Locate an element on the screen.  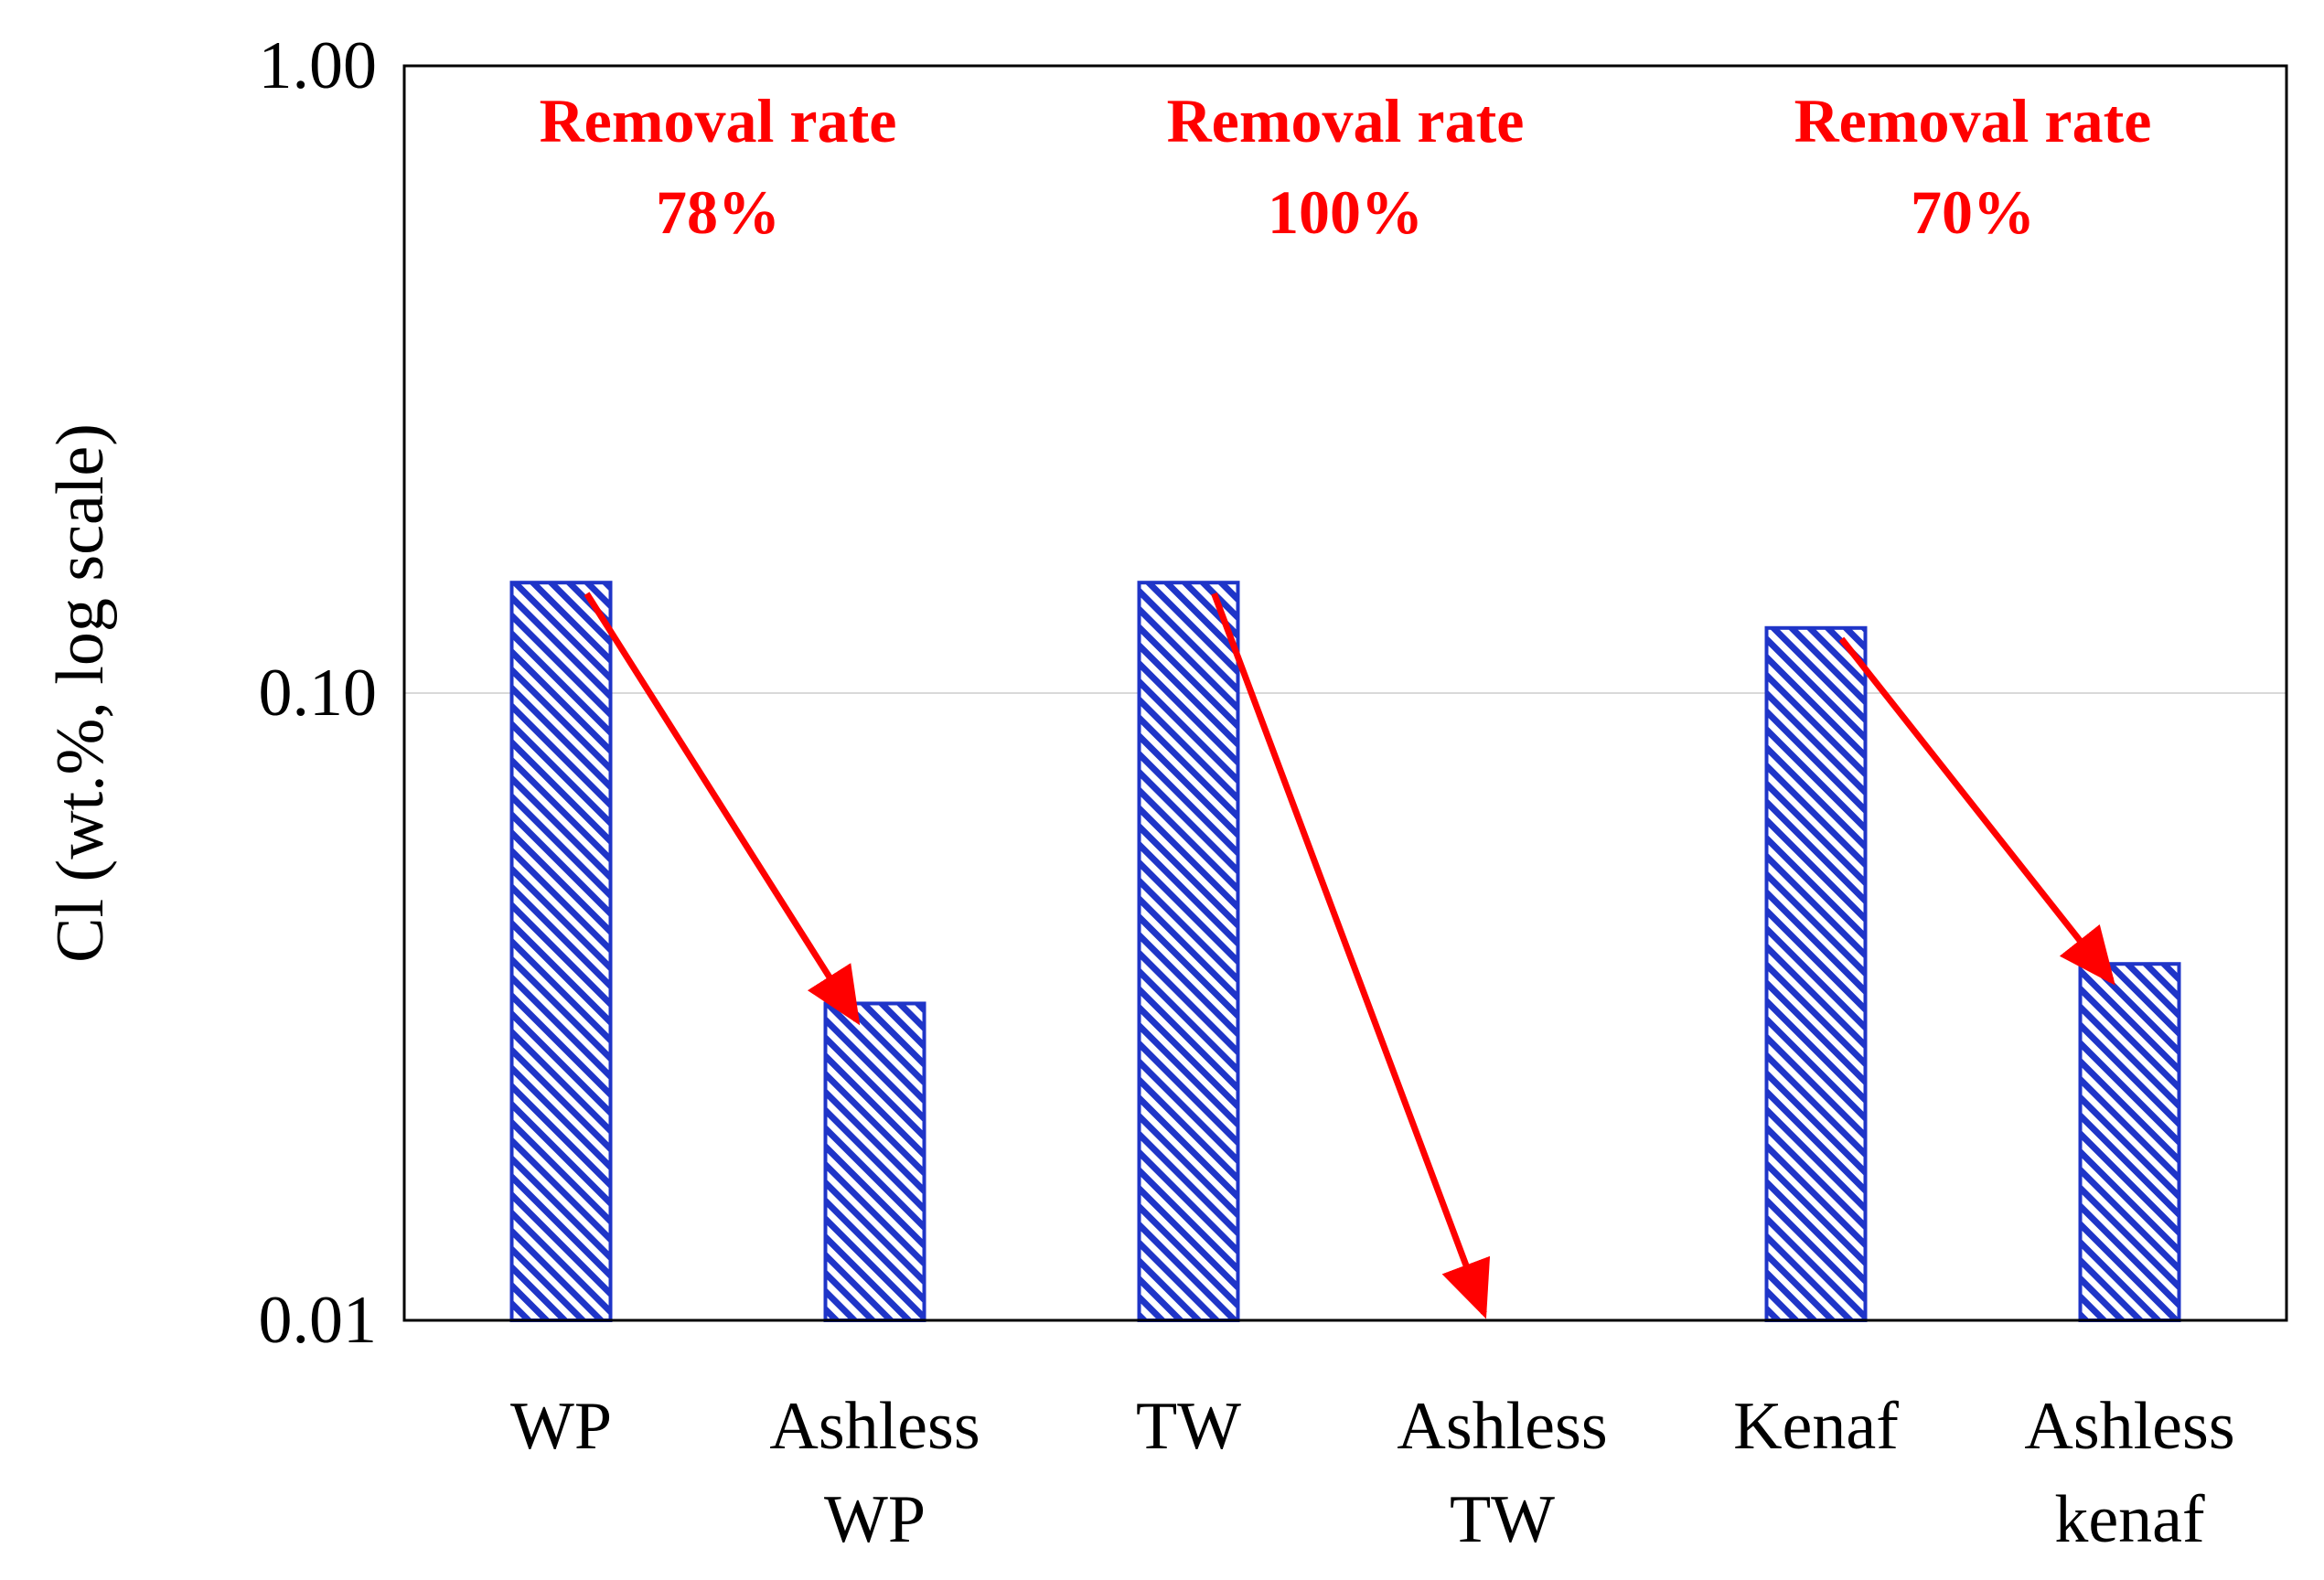
x-tick-label-line2: WP is located at coordinates (875, 1519).